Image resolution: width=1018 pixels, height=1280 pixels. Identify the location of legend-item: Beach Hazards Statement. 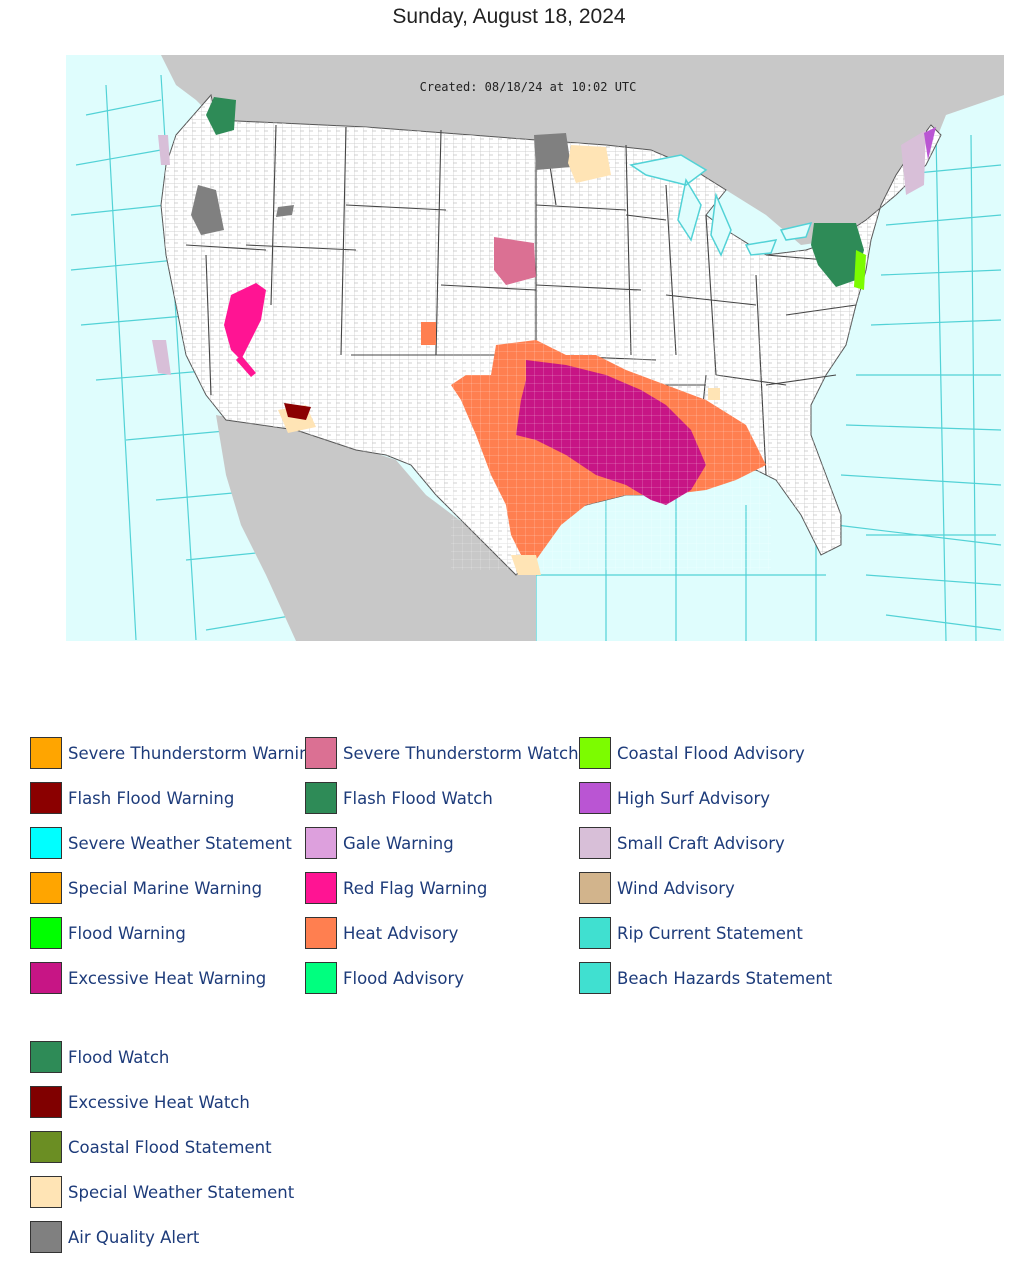
(705, 978).